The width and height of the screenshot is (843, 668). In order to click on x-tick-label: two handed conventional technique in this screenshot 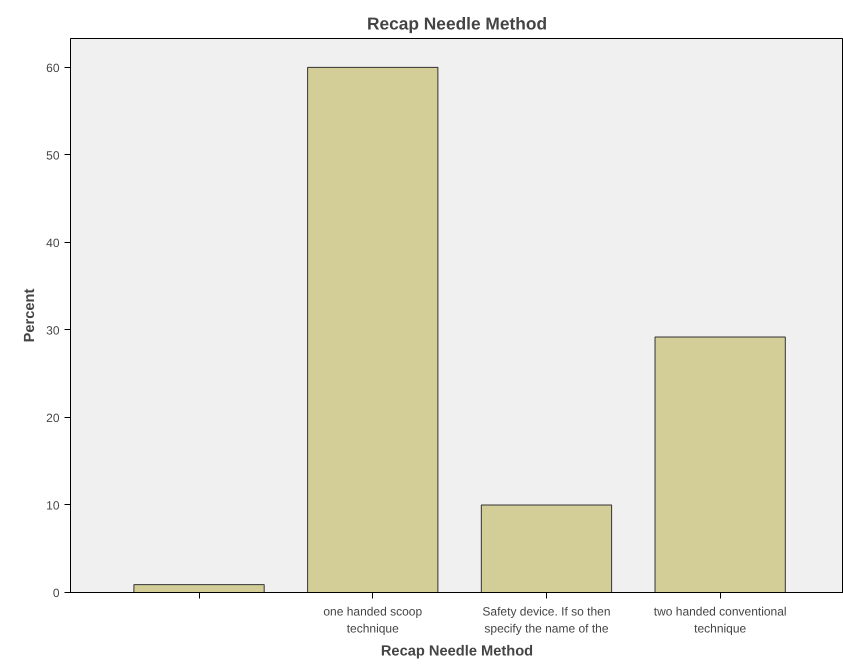, I will do `click(720, 620)`.